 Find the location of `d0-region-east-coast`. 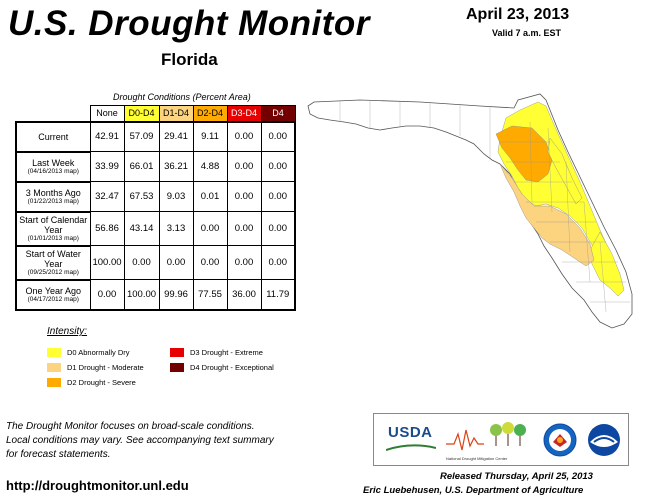

d0-region-east-coast is located at coordinates (565, 171).